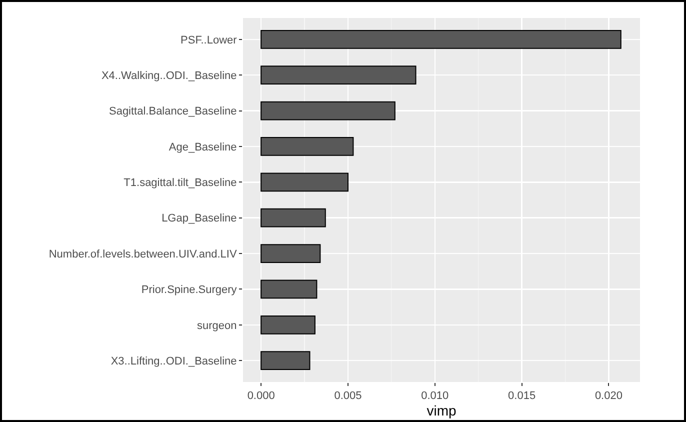 This screenshot has height=422, width=686. Describe the element at coordinates (608, 396) in the screenshot. I see `x-tick-label: 0.020` at that location.